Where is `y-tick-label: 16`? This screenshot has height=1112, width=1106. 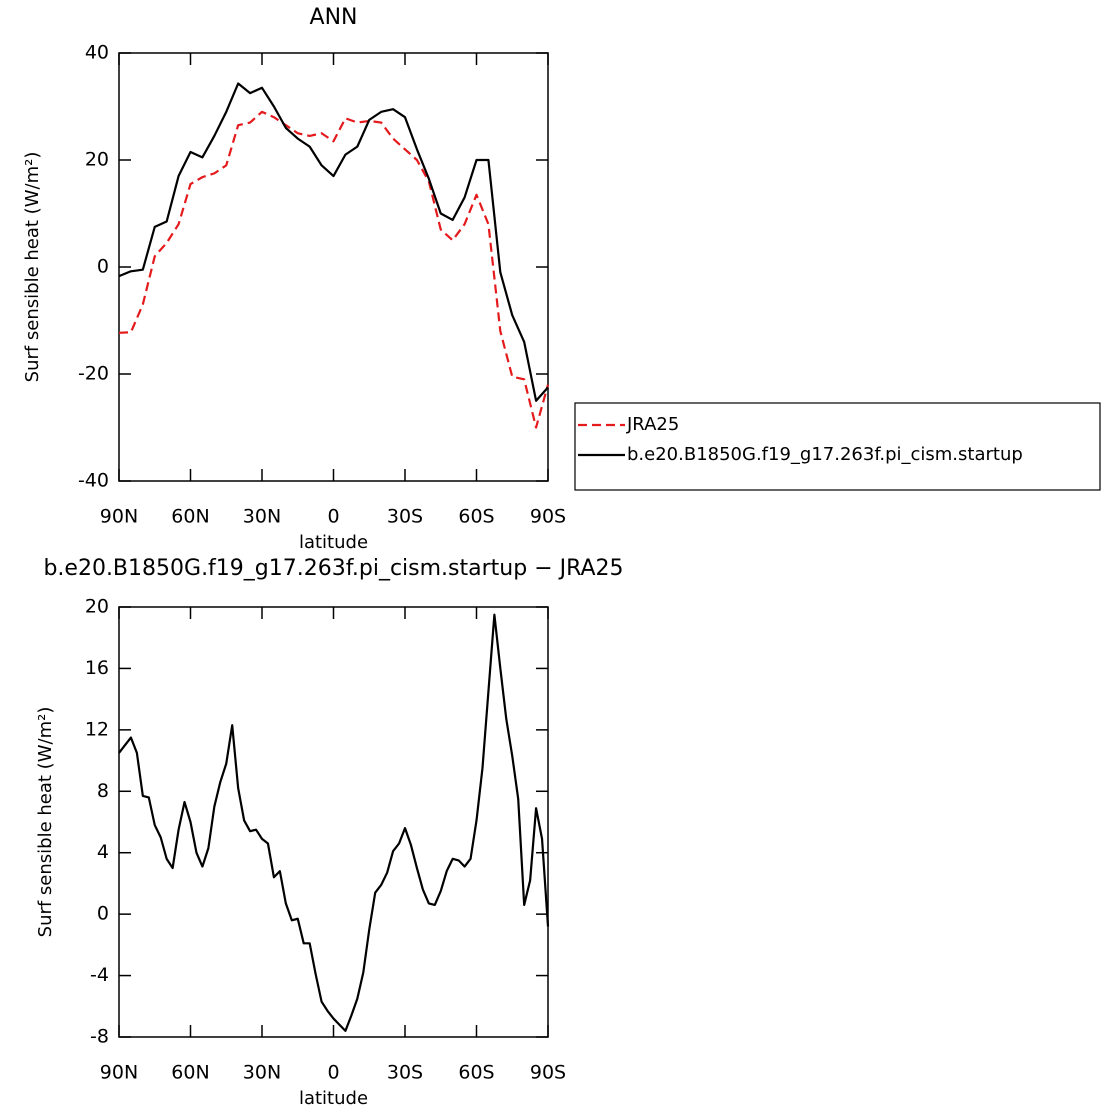
y-tick-label: 16 is located at coordinates (97, 668).